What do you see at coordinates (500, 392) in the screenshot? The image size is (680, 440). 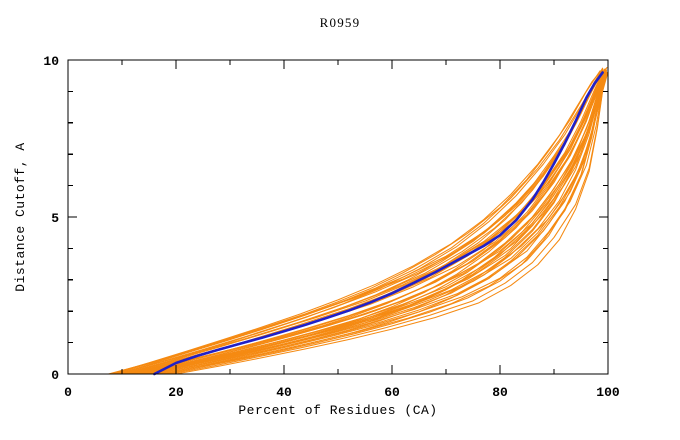 I see `x-tick-label: 80` at bounding box center [500, 392].